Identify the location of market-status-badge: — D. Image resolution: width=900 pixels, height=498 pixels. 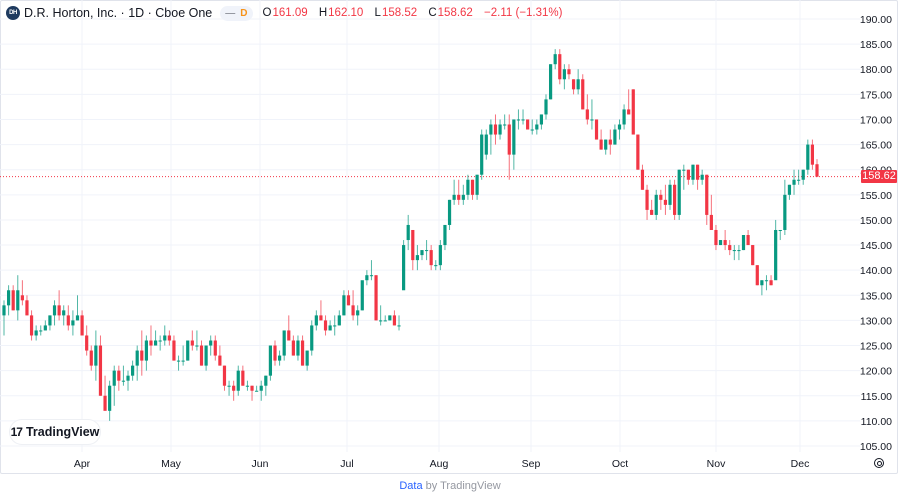
(236, 13).